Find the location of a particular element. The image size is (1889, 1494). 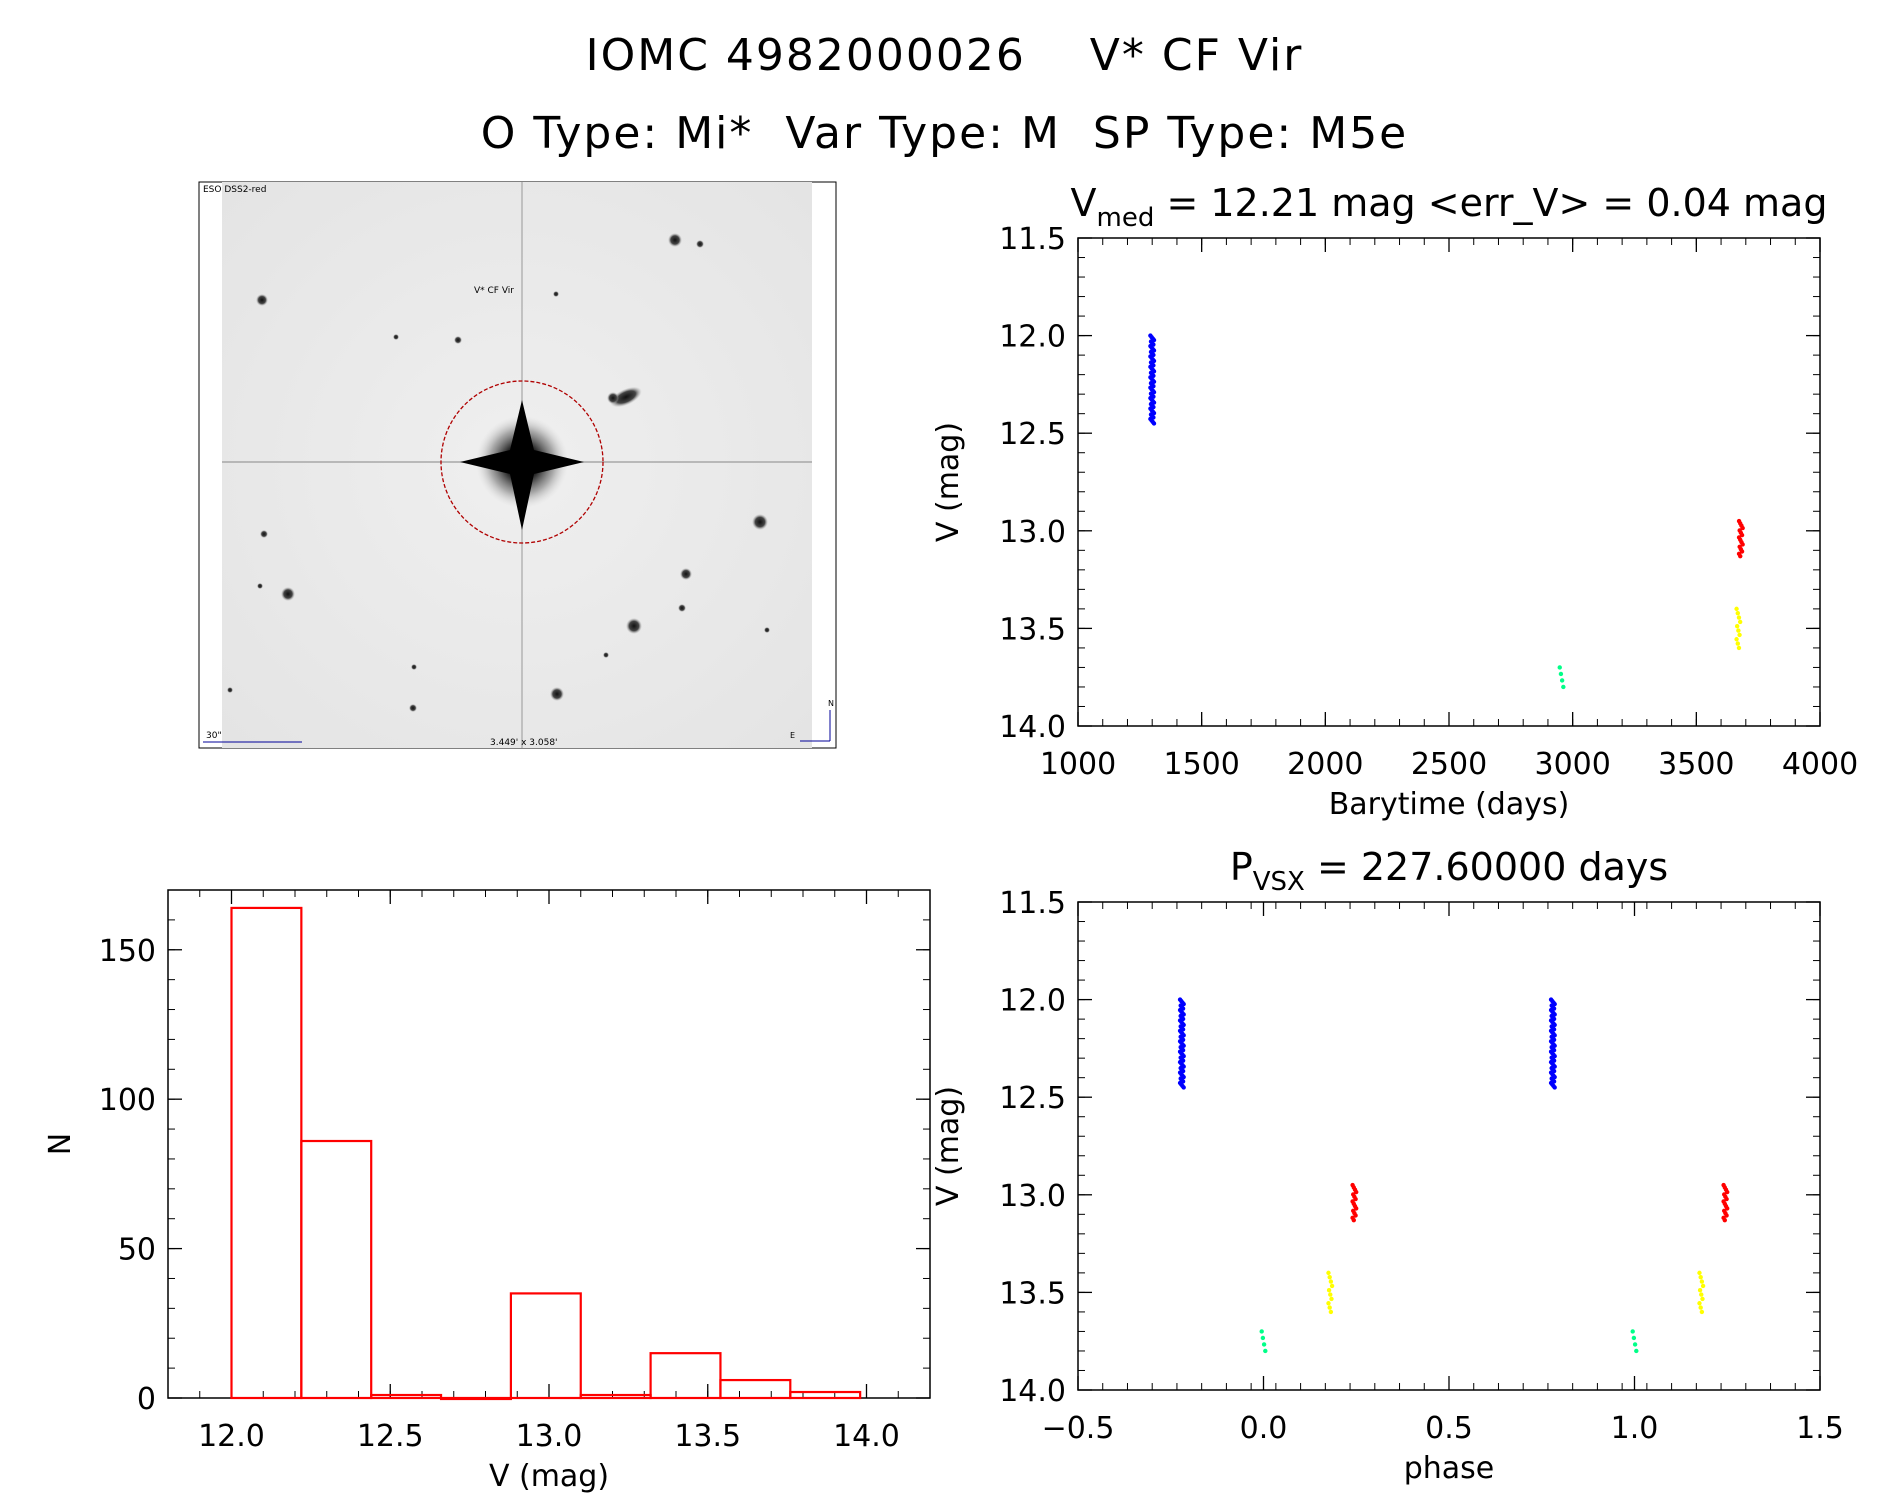

x-tick-label: 2000 is located at coordinates (1325, 764).